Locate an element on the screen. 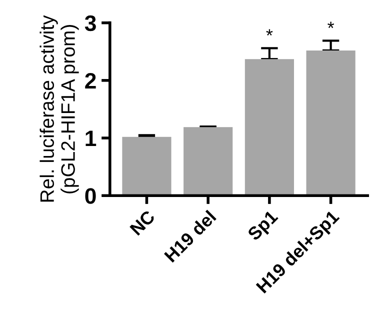  y-tick-label: 2 is located at coordinates (90, 80).